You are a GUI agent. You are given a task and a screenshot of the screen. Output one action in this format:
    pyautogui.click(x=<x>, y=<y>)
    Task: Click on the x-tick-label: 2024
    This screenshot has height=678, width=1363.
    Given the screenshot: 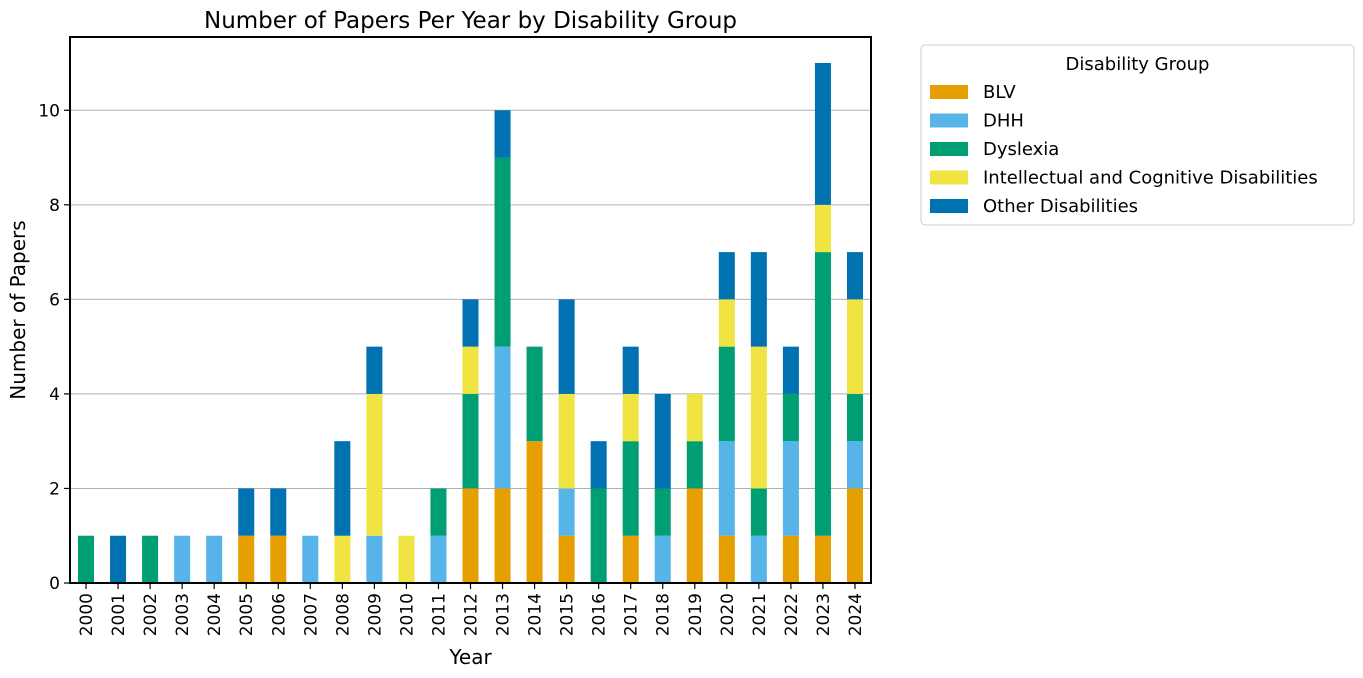 What is the action you would take?
    pyautogui.click(x=856, y=614)
    